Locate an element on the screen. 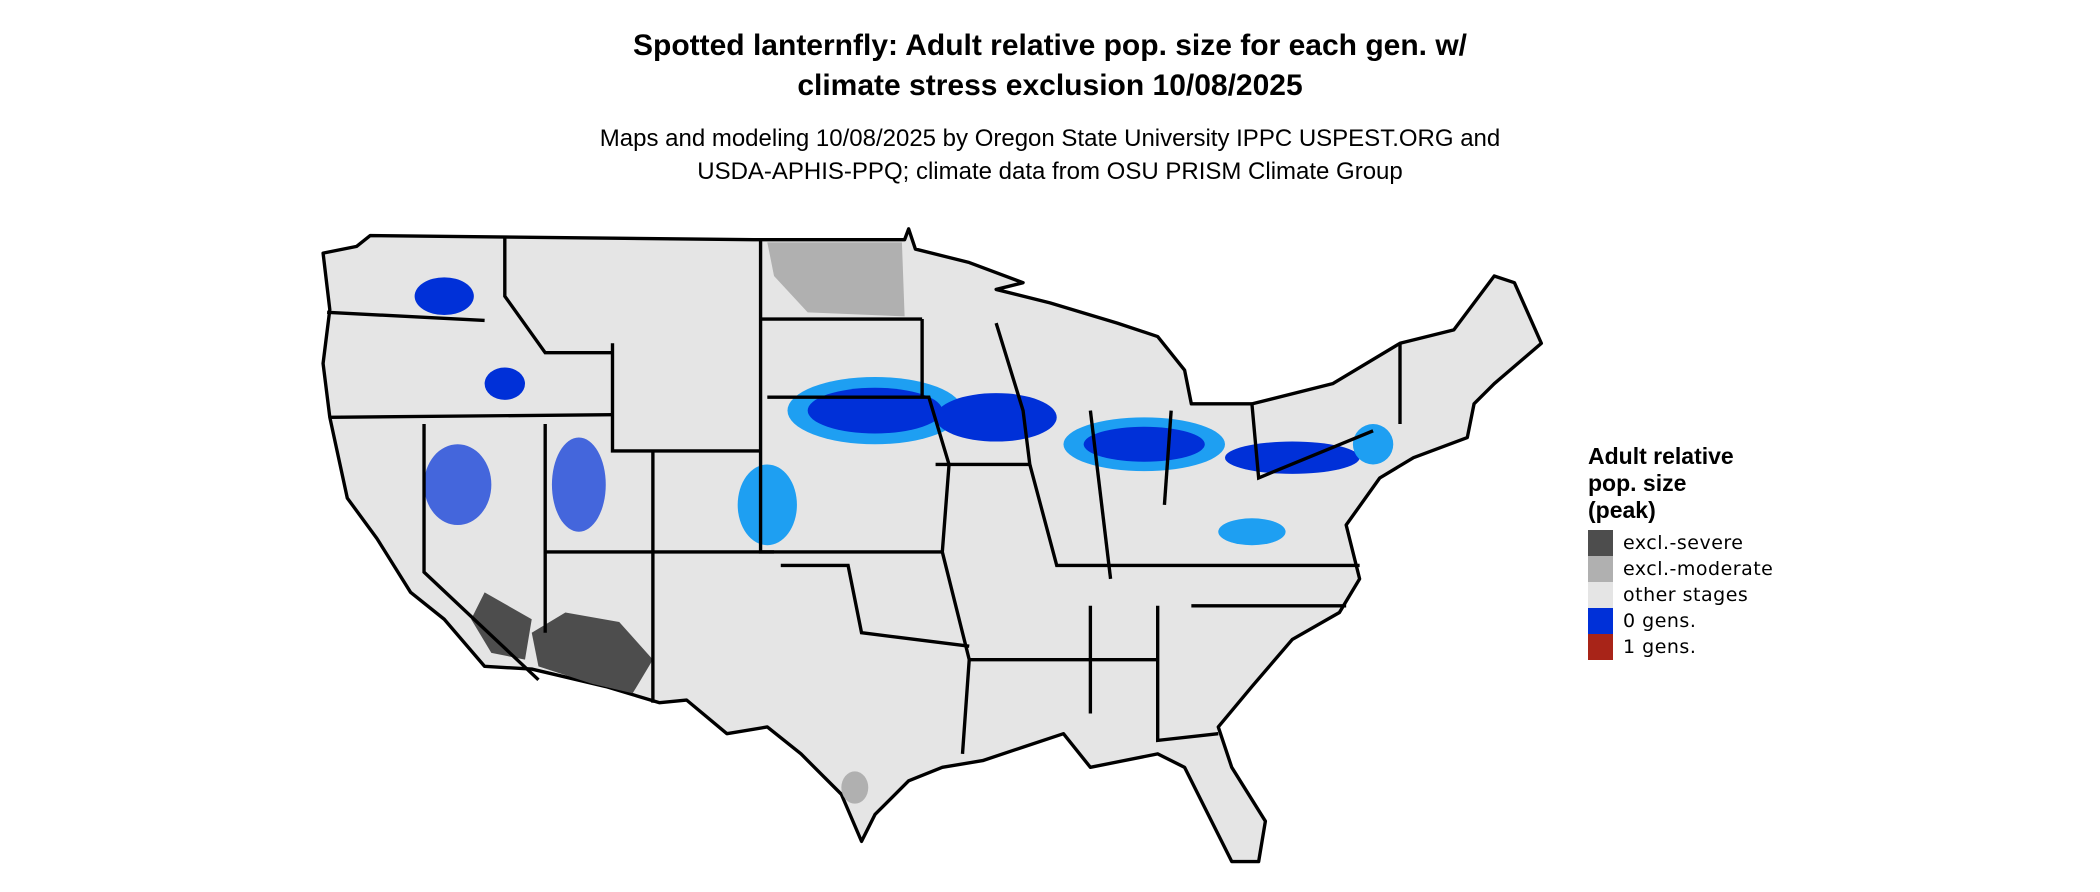  legend-label: 0 gens. is located at coordinates (1660, 621).